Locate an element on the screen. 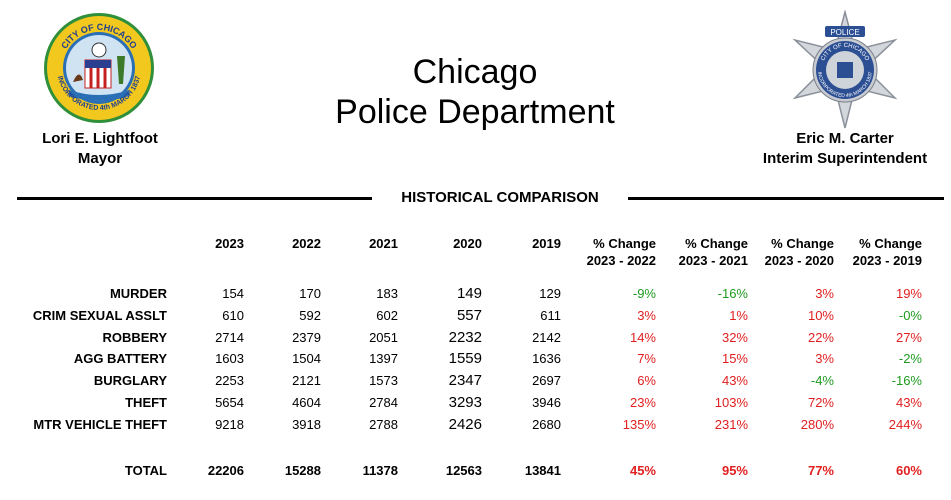 The width and height of the screenshot is (951, 500). percent-change-cell: 103% is located at coordinates (731, 402).